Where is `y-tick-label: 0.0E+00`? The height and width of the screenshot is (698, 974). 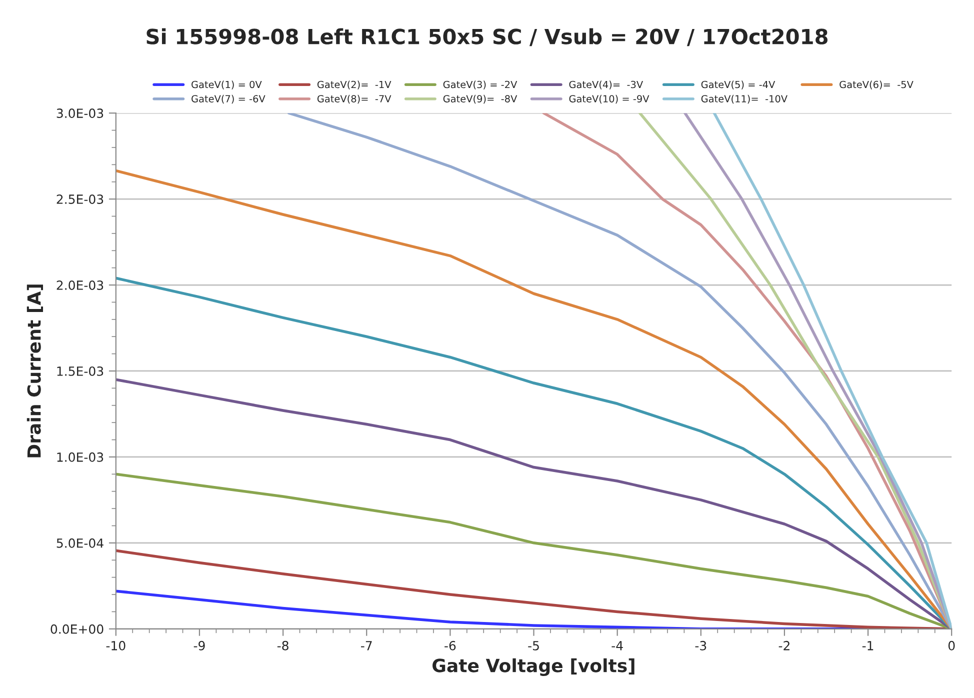 y-tick-label: 0.0E+00 is located at coordinates (77, 629).